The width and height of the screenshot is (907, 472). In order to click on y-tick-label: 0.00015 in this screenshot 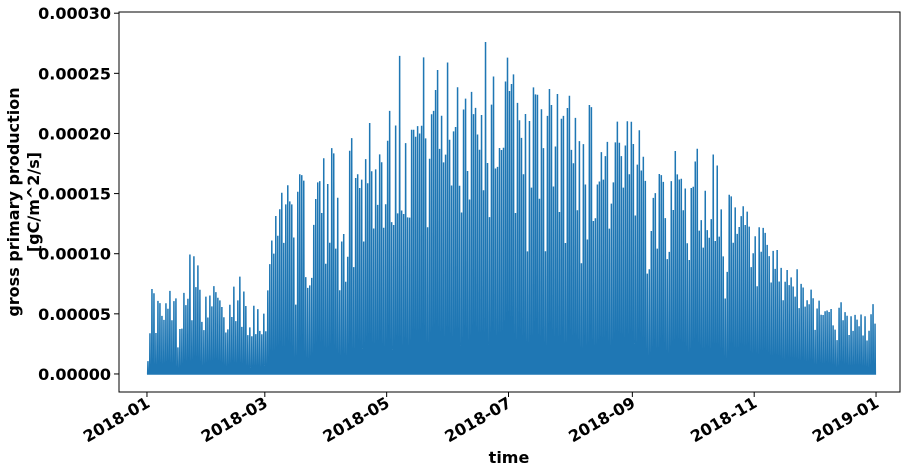, I will do `click(74, 194)`.